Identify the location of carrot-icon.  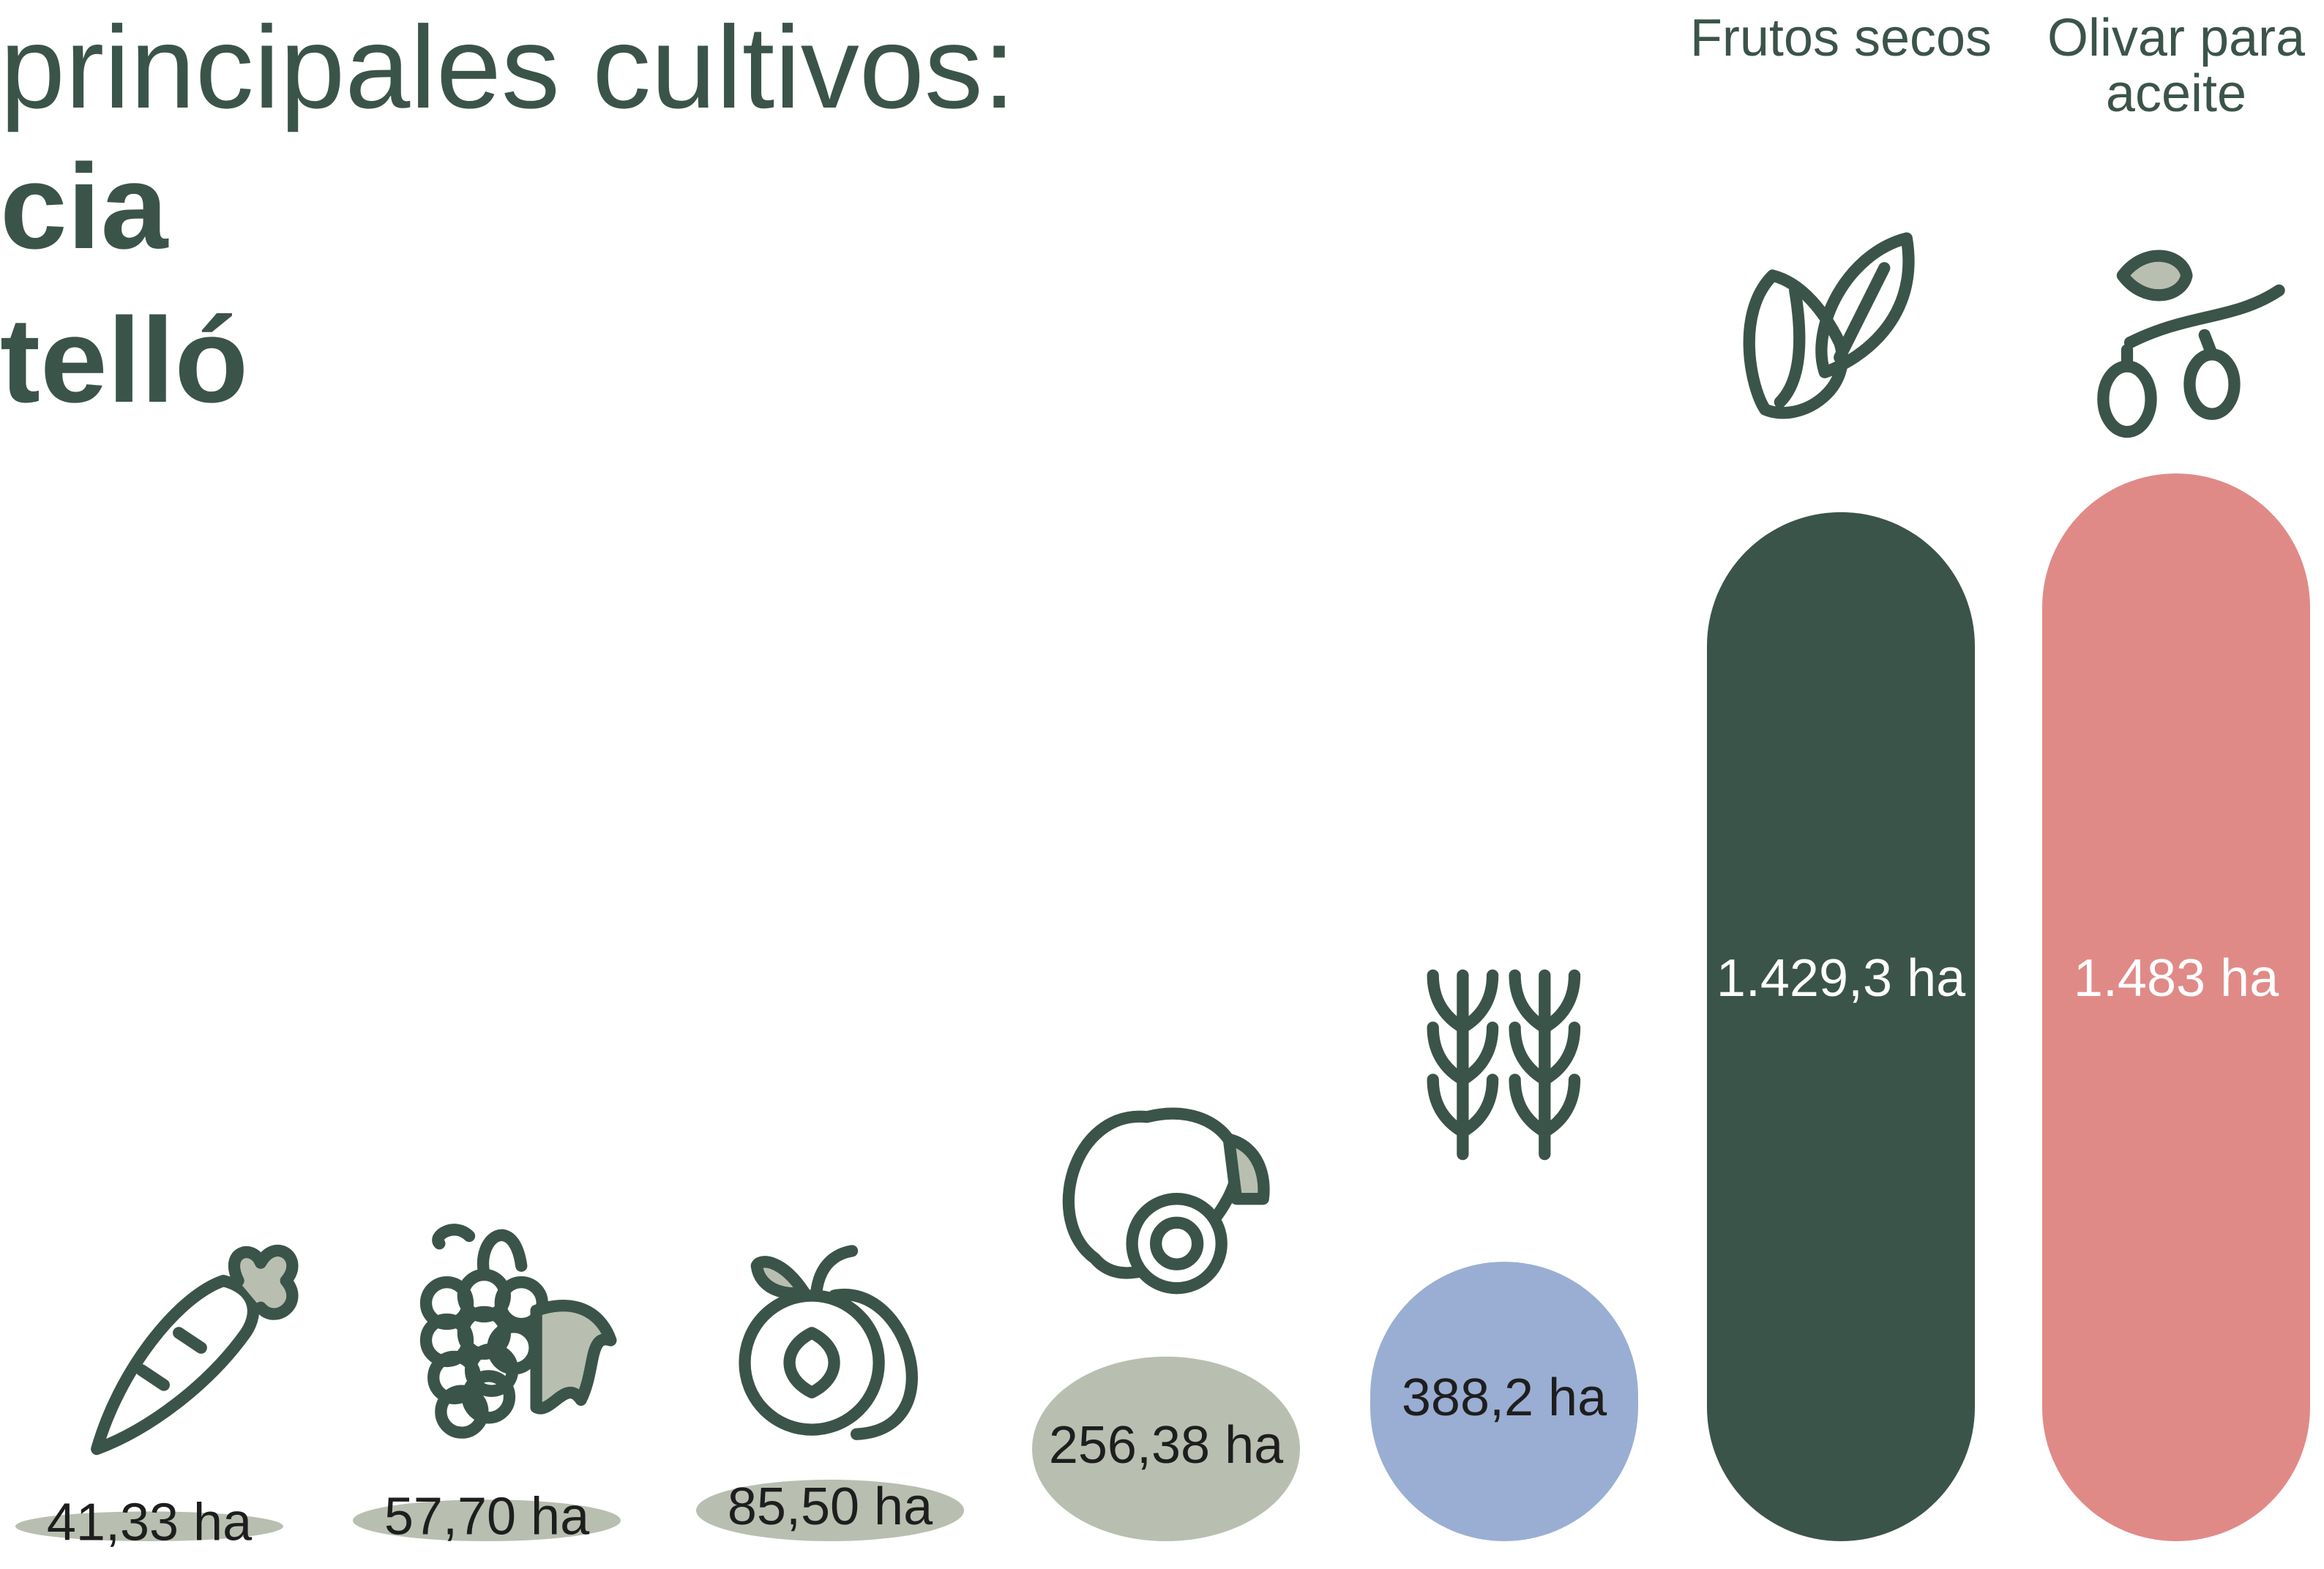
(195, 1350).